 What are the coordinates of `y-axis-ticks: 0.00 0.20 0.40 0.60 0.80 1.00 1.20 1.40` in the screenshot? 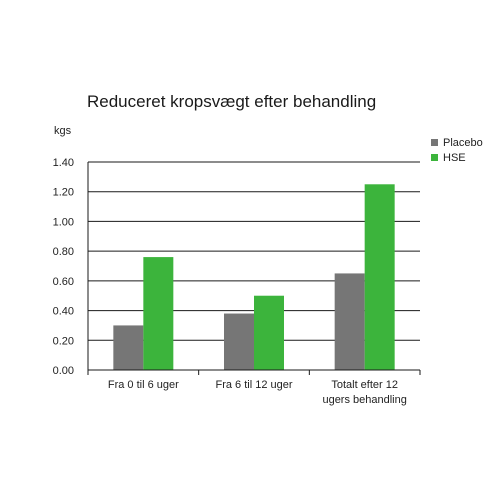 It's located at (63, 267).